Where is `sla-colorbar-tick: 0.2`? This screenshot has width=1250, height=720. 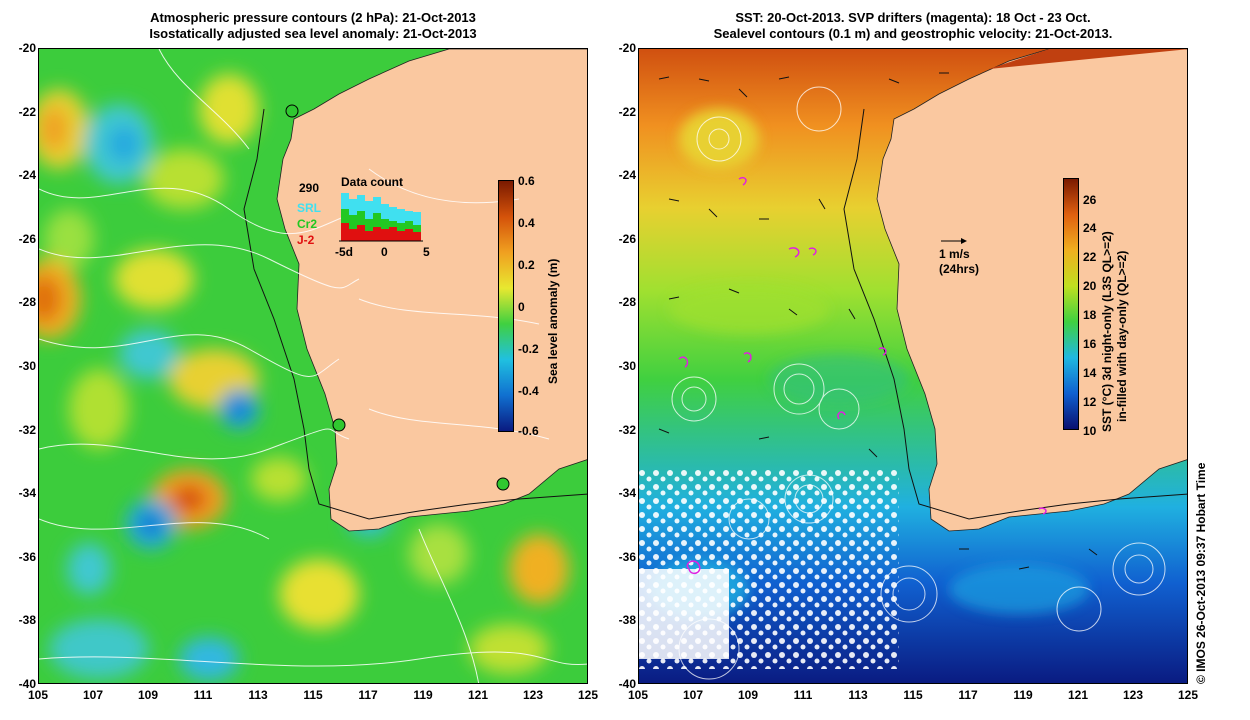 sla-colorbar-tick: 0.2 is located at coordinates (526, 265).